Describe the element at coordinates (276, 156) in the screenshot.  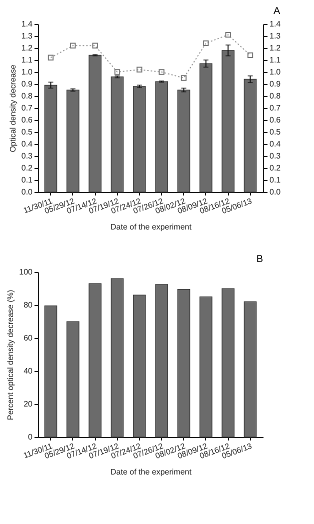
I see `y2-tick-label: 0.3` at that location.